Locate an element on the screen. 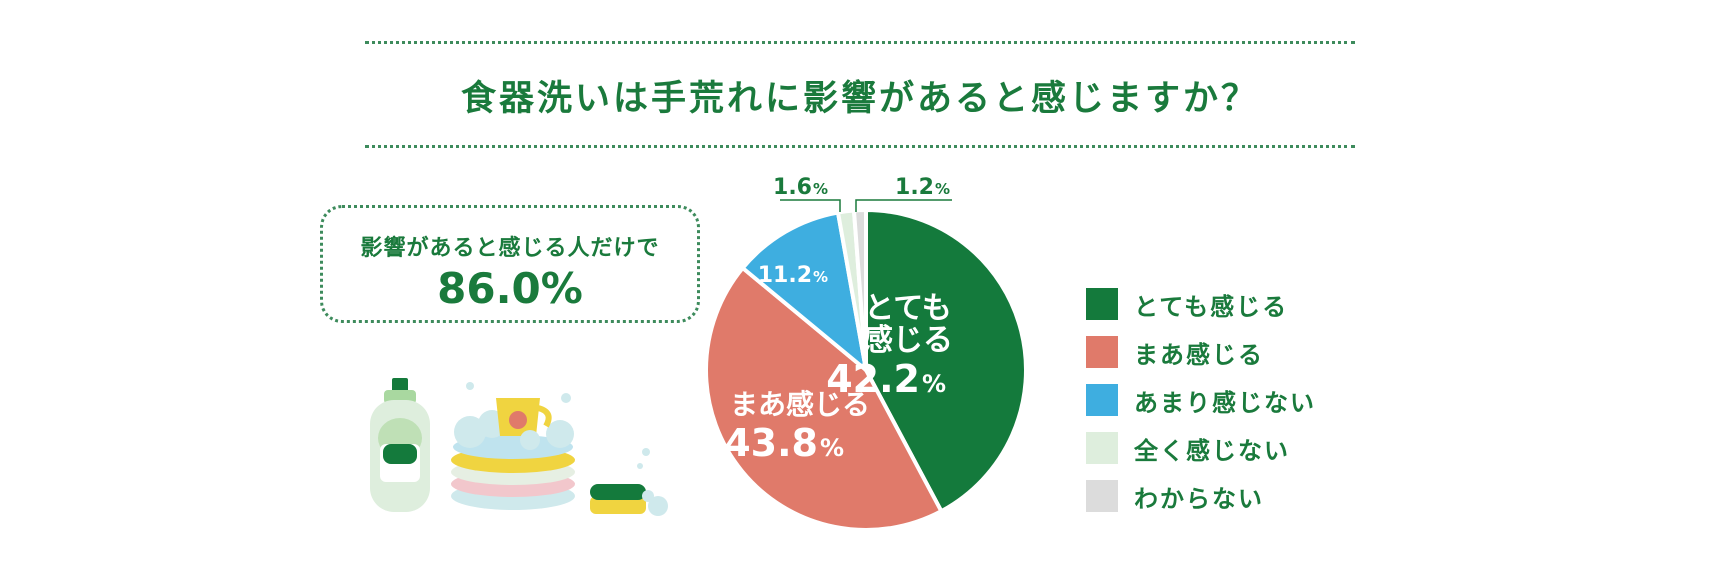 This screenshot has height=568, width=1719. summary-callout: 影響があると感じる人だけで 86.0% is located at coordinates (510, 264).